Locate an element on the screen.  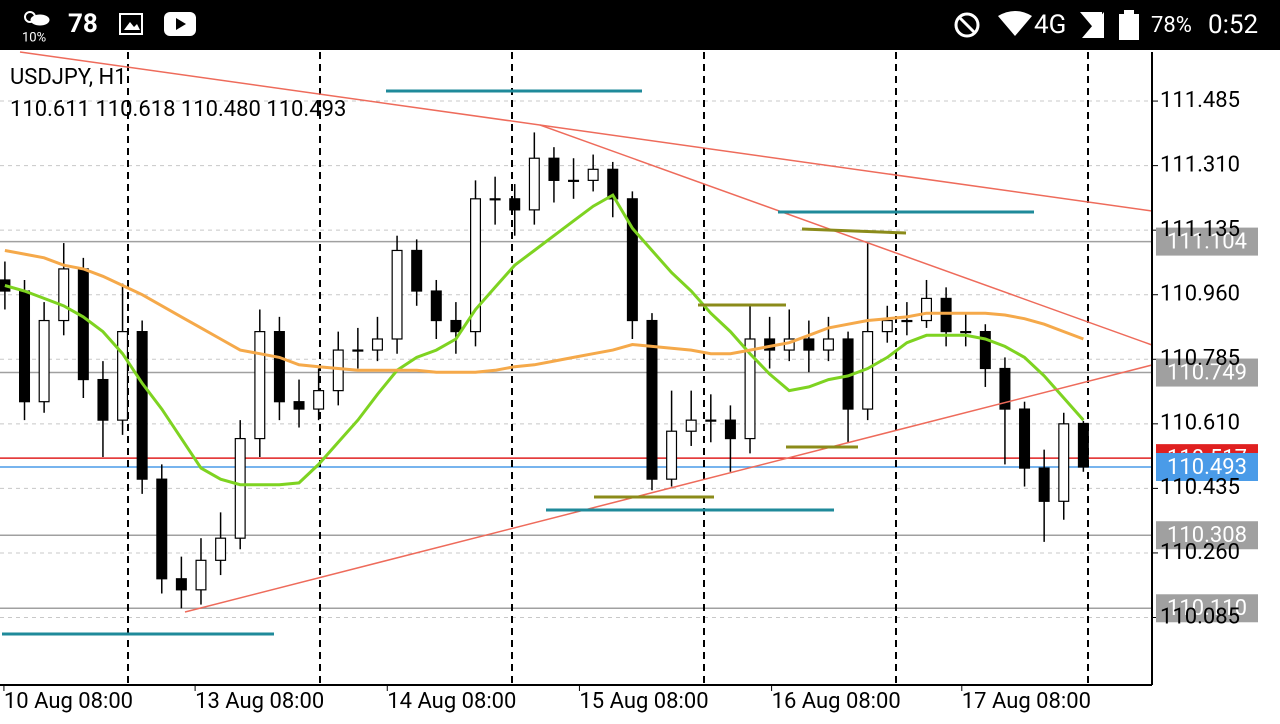
price-label: 111.104 is located at coordinates (1207, 241).